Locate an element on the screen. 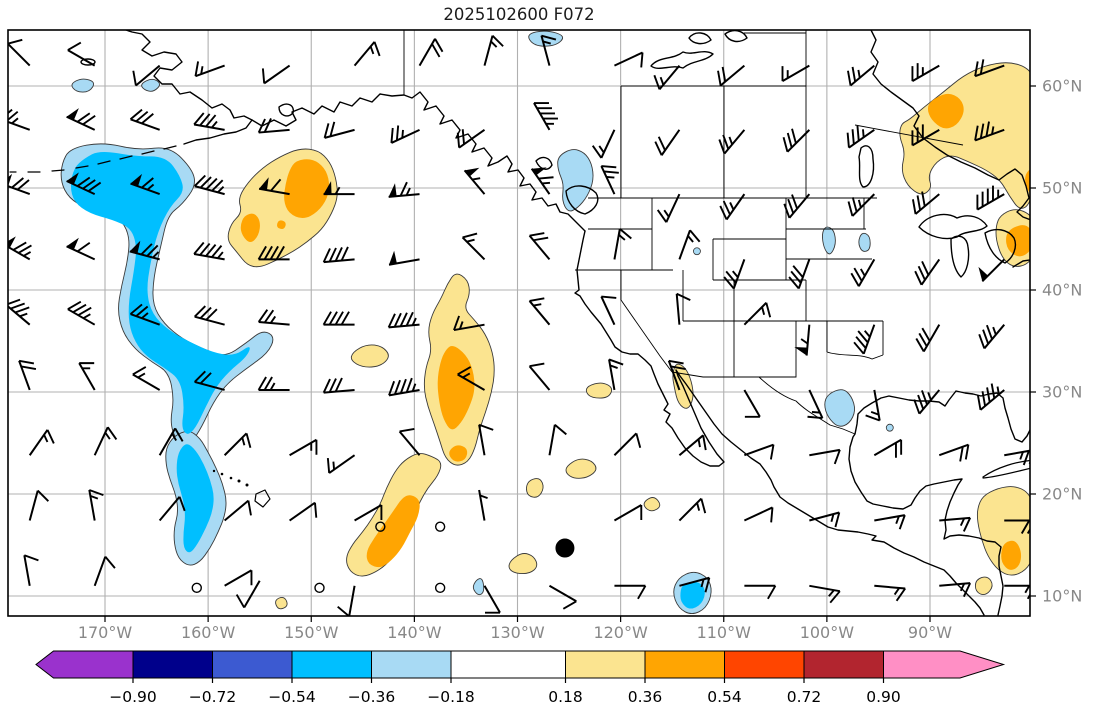 This screenshot has width=1105, height=712. coastline-cuba is located at coordinates (1006, 469).